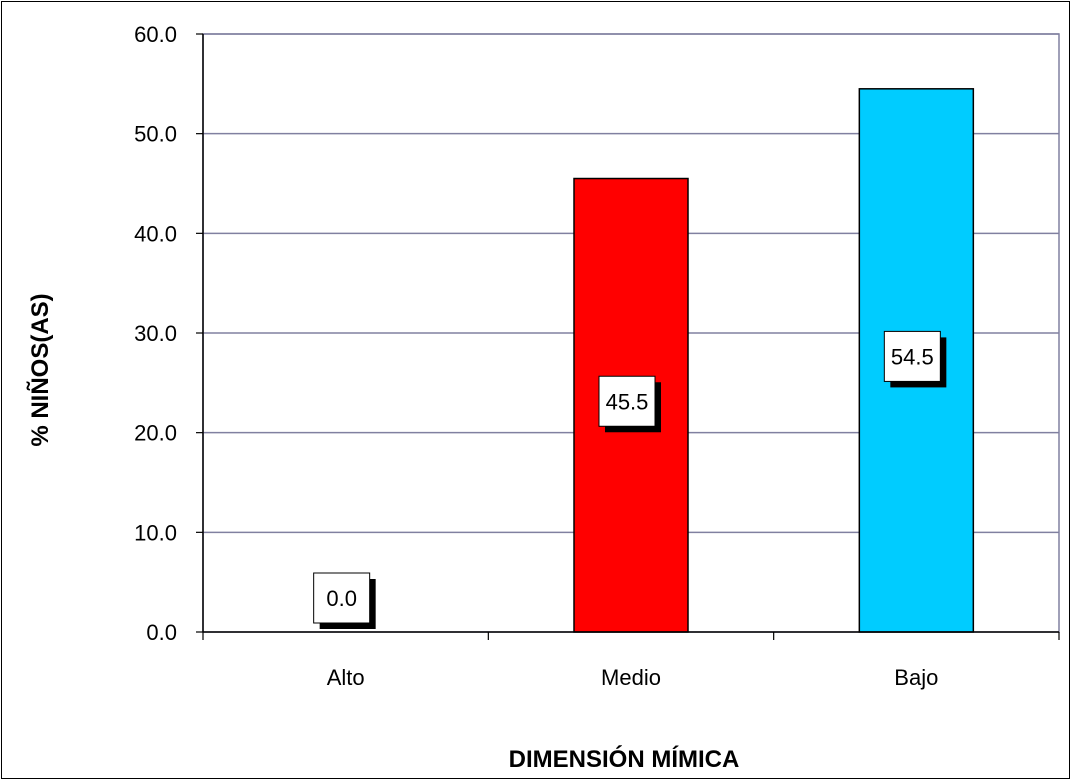 Image resolution: width=1071 pixels, height=780 pixels. Describe the element at coordinates (161, 632) in the screenshot. I see `y-tick-label: 0.0` at that location.